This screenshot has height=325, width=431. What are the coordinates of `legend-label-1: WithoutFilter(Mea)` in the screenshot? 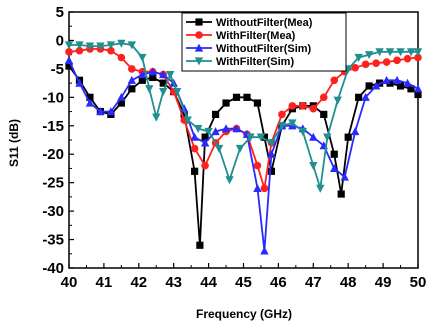 It's located at (264, 23).